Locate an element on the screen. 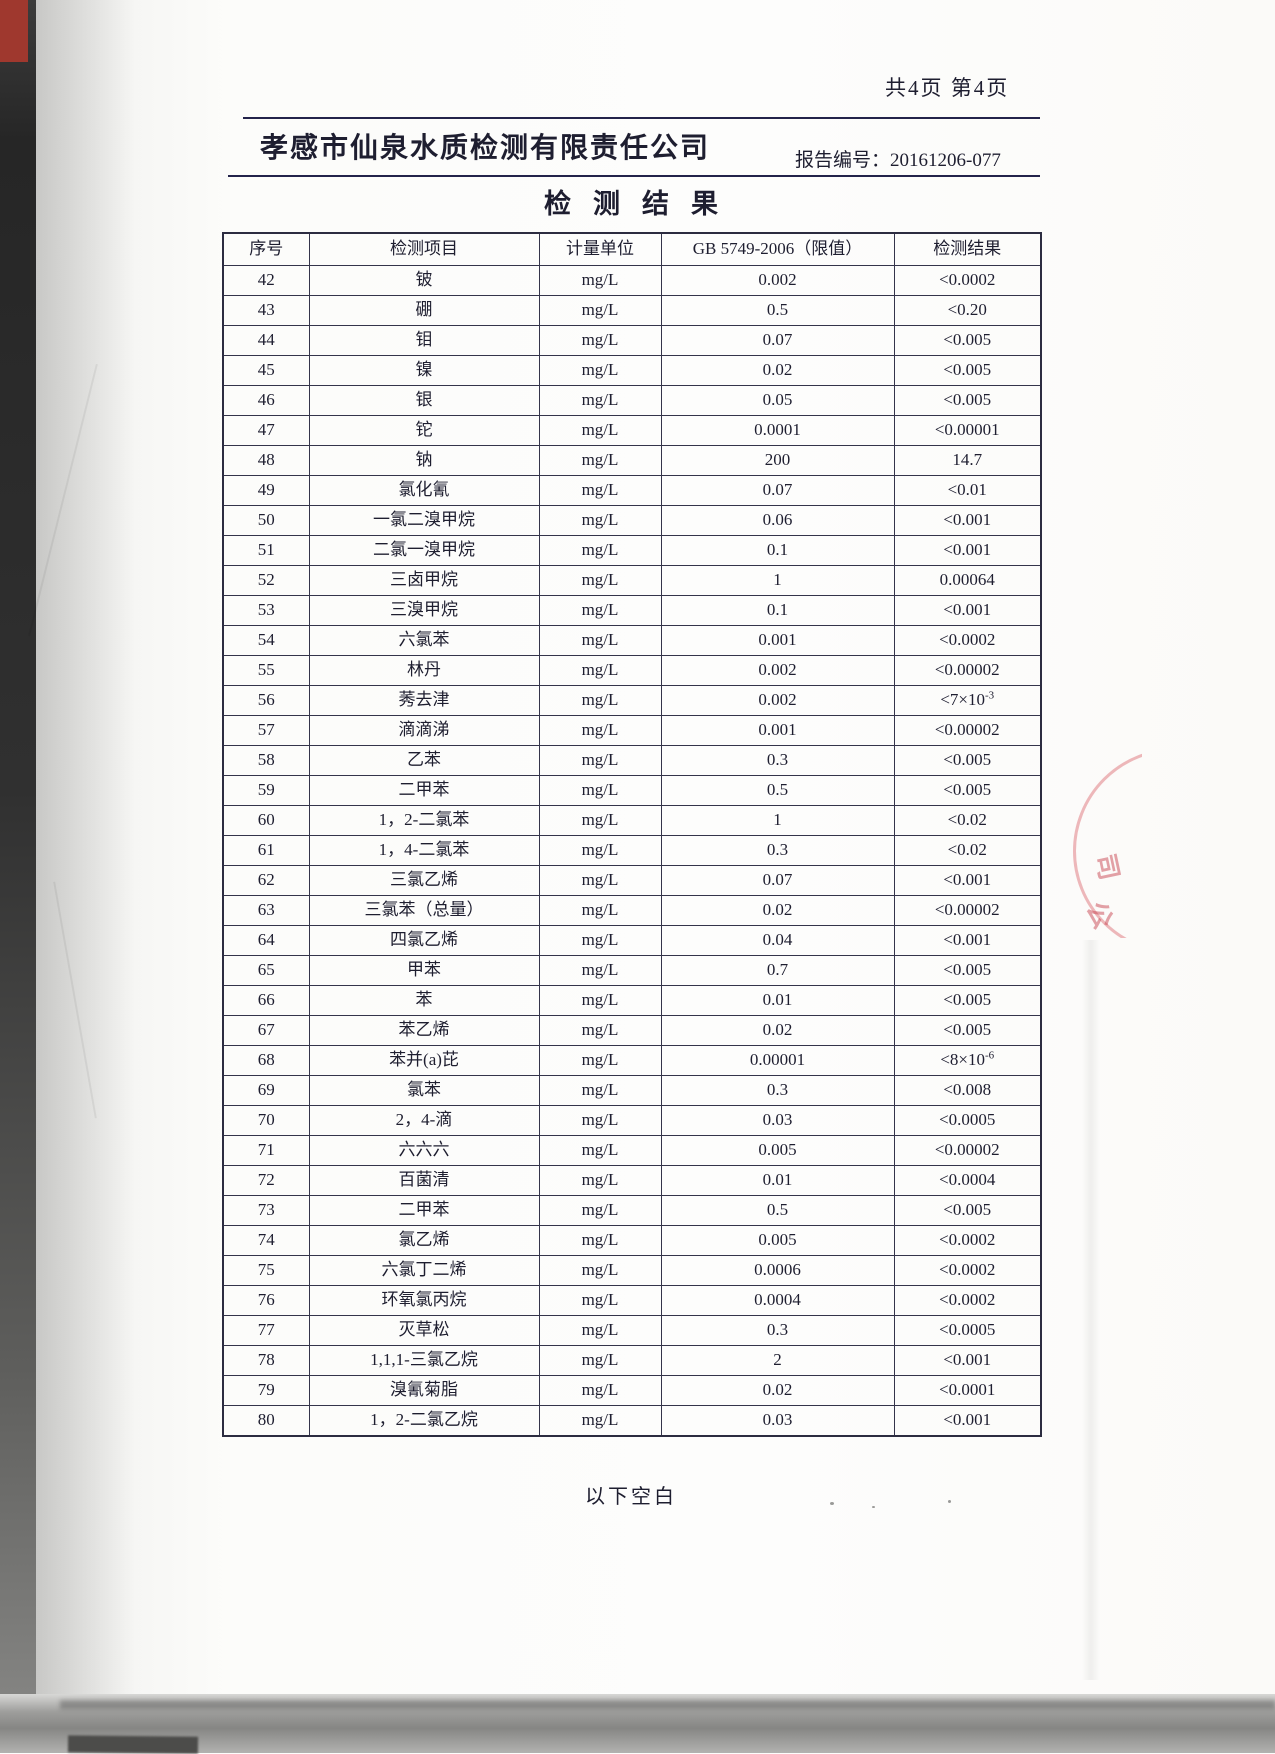 This screenshot has width=1275, height=1754. table-row: 50 一氯二溴甲烷 mg/L 0.06 <0.001 is located at coordinates (632, 520).